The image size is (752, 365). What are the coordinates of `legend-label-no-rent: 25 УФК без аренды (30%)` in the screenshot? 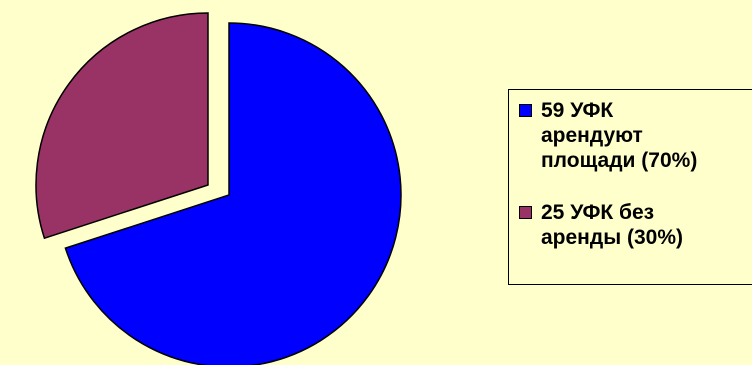 It's located at (612, 225).